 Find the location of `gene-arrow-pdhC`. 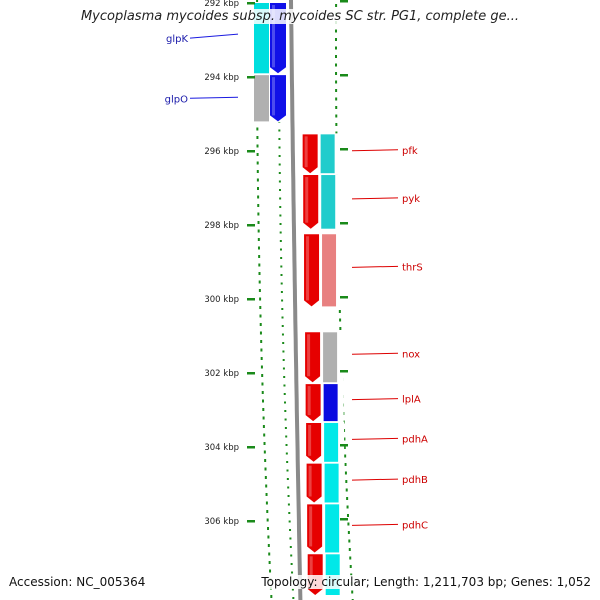

gene-arrow-pdhC is located at coordinates (315, 528).